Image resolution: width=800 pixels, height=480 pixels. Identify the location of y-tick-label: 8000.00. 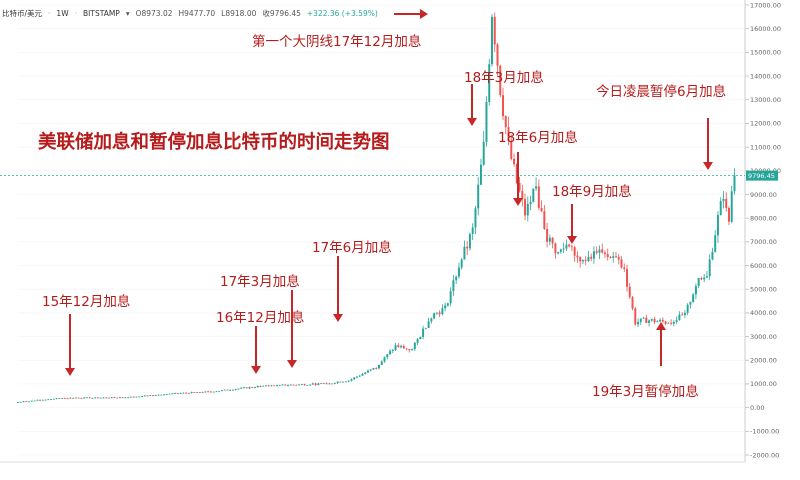
(763, 218).